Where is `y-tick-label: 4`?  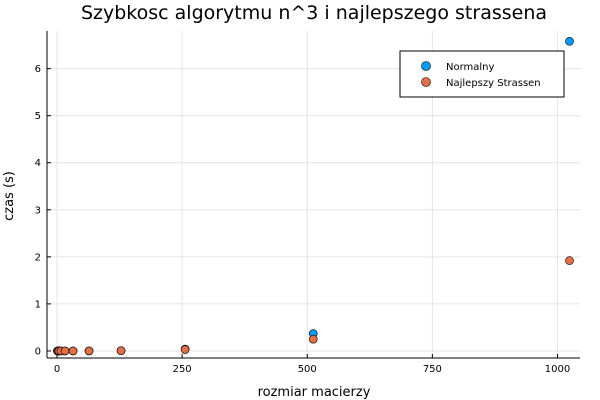 y-tick-label: 4 is located at coordinates (38, 163).